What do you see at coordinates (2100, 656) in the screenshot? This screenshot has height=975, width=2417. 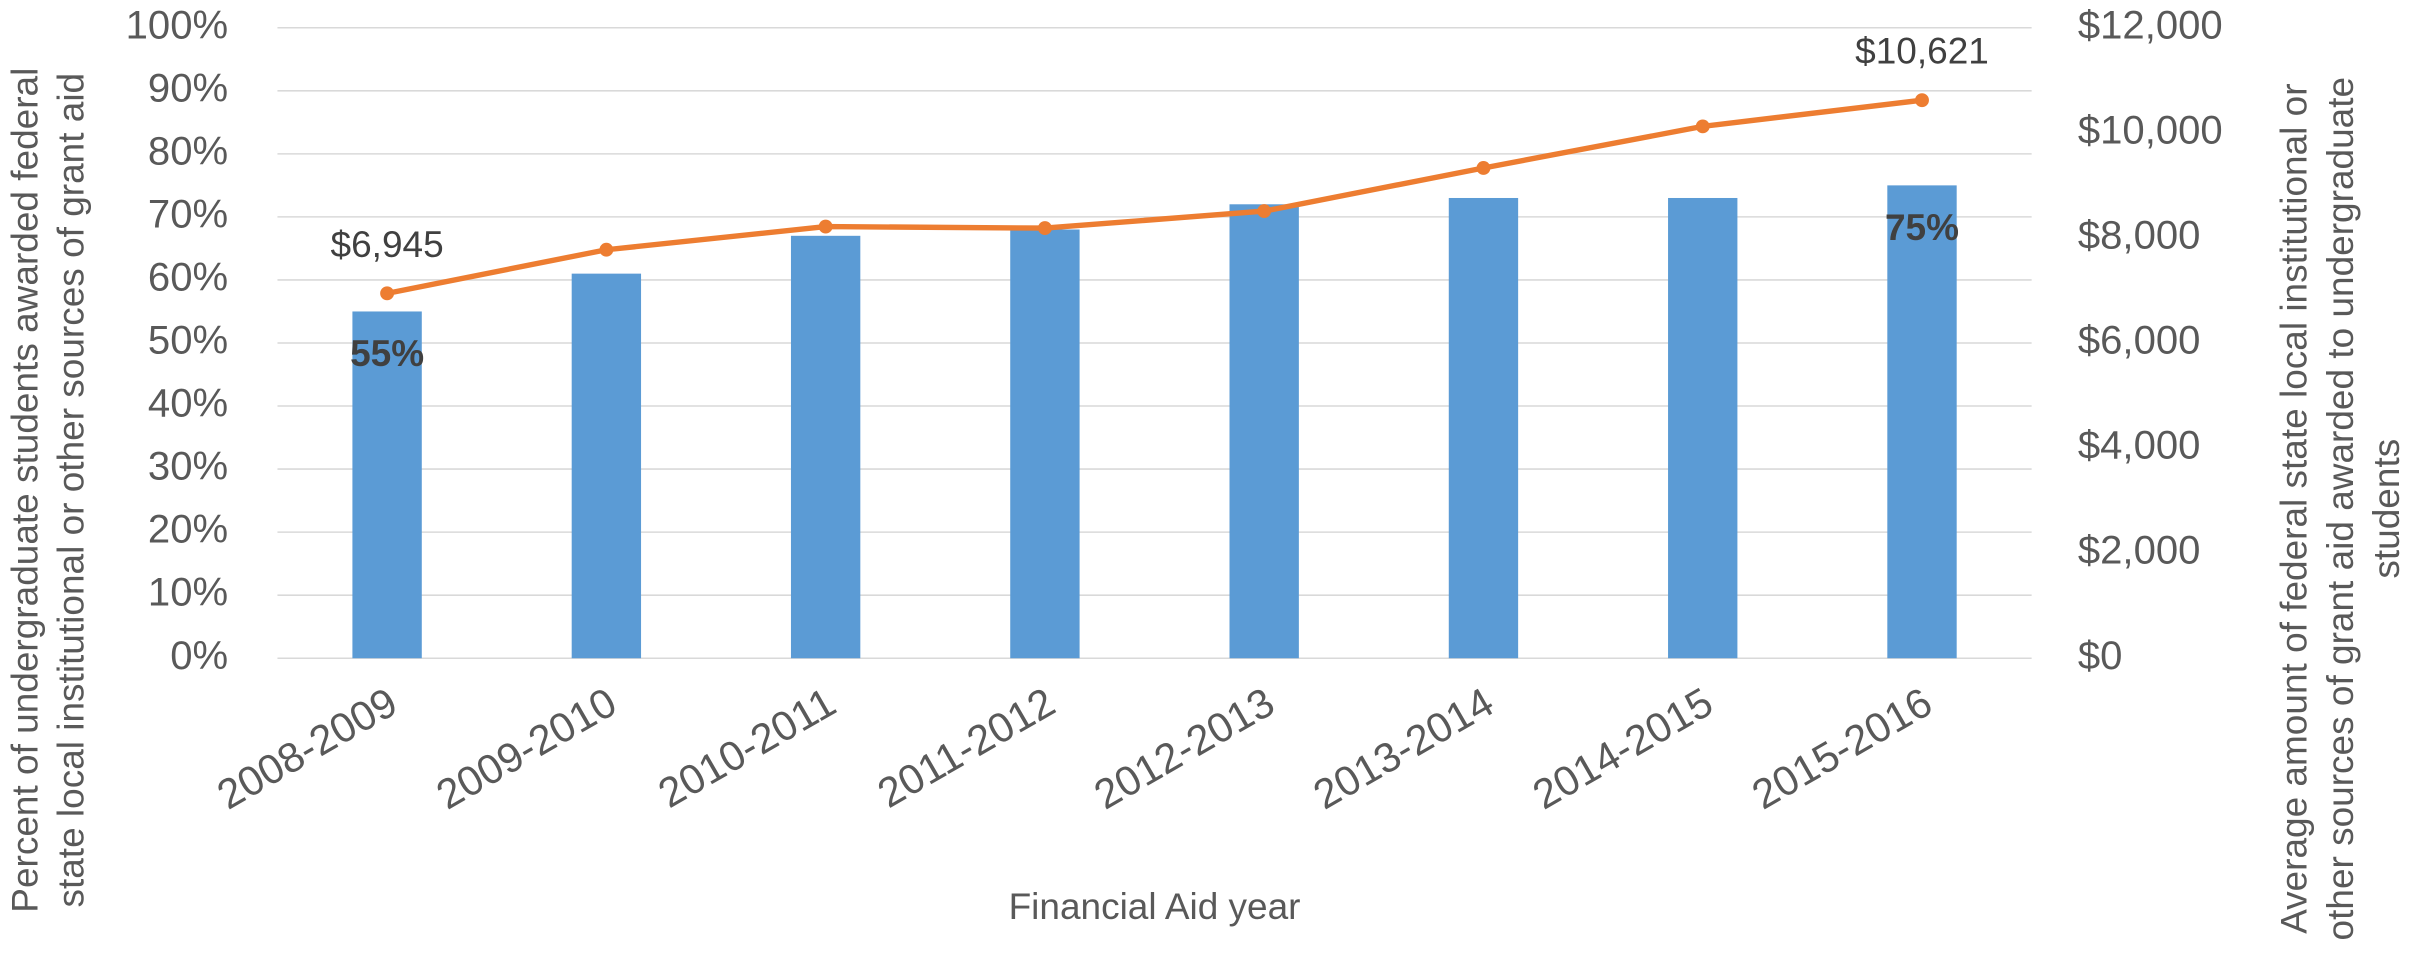 I see `y2-tick-label: $0` at bounding box center [2100, 656].